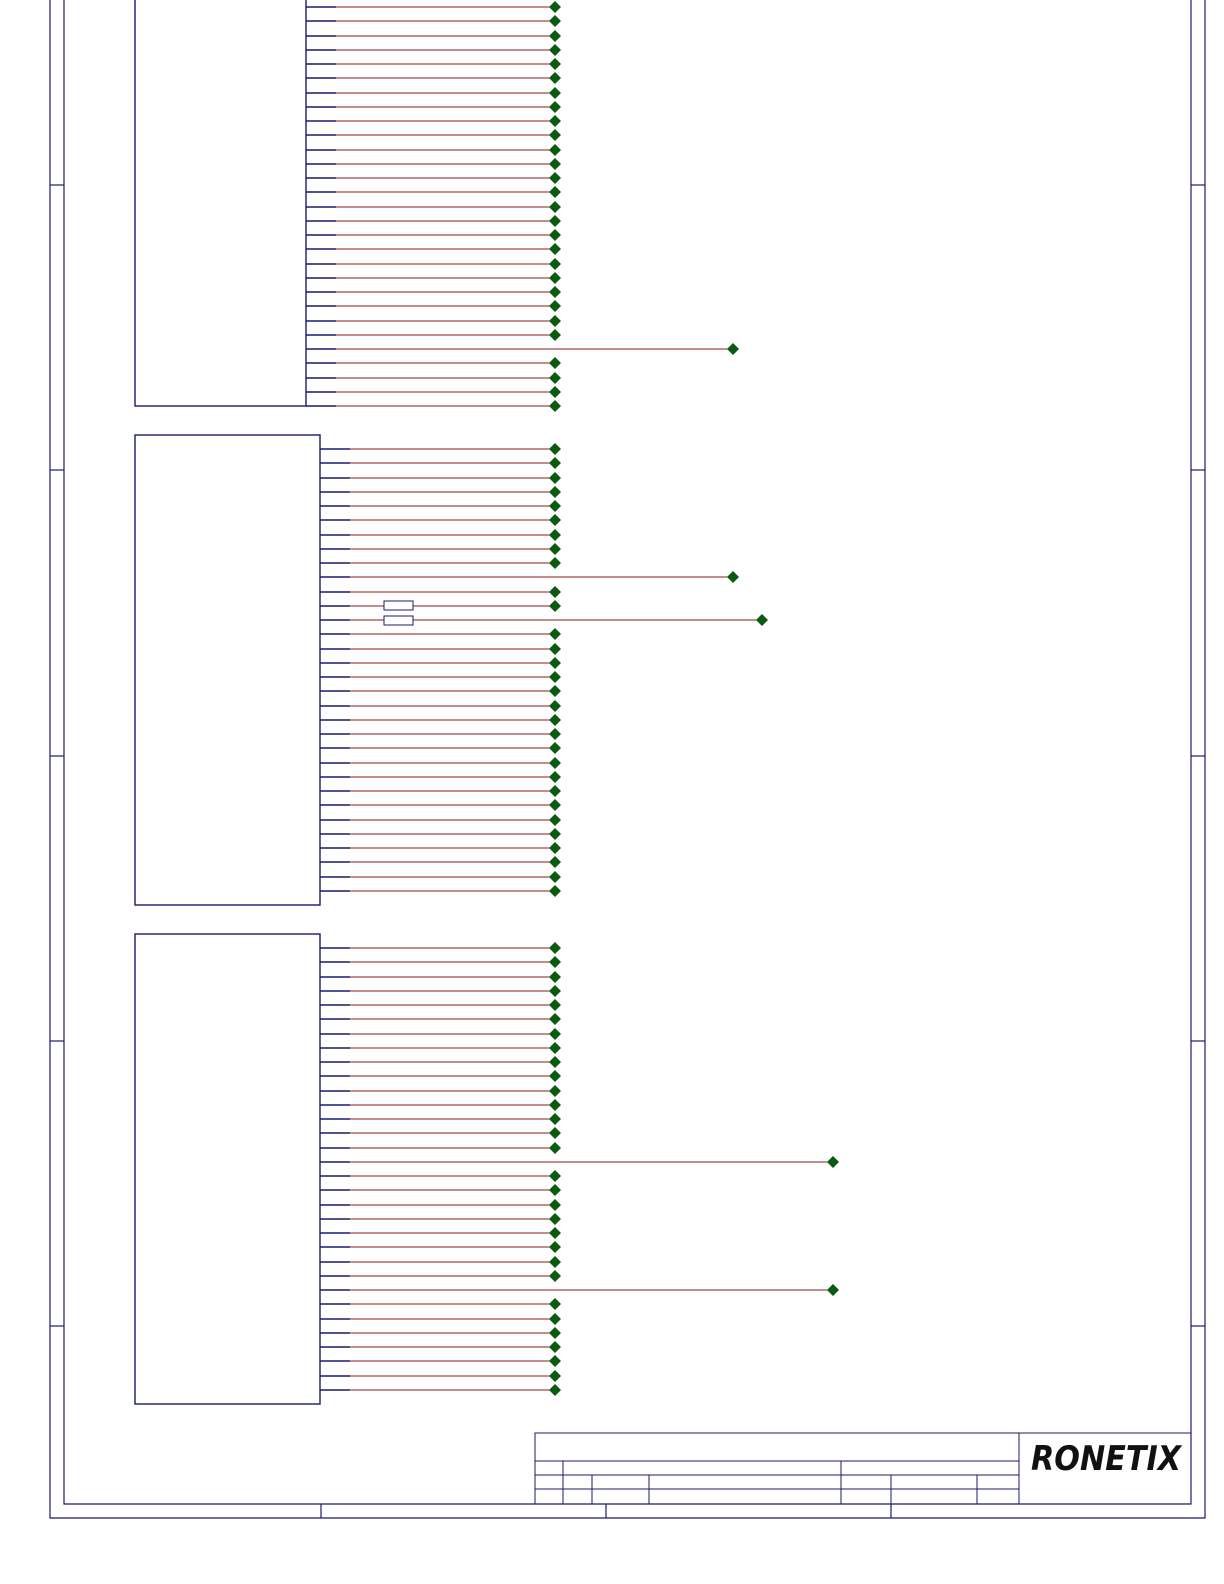 The width and height of the screenshot is (1224, 1584). I want to click on resistor-r1, so click(398, 605).